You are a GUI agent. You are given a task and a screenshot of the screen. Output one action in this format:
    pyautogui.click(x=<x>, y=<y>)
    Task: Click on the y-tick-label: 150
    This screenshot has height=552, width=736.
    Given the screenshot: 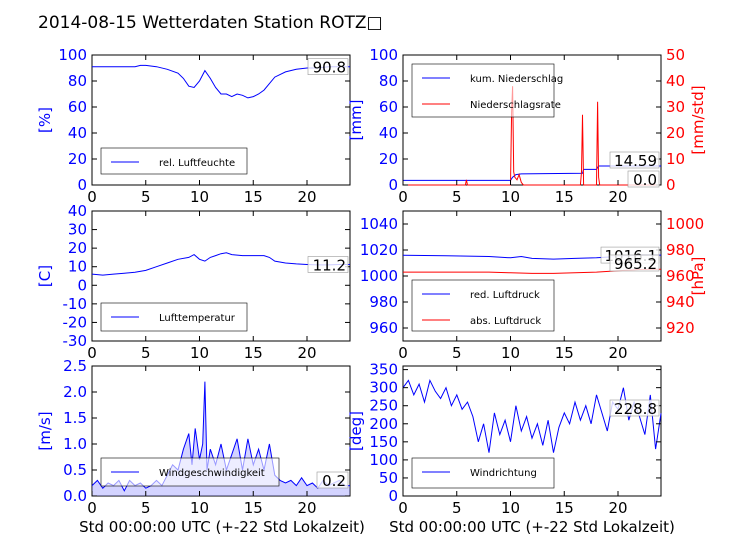 What is the action you would take?
    pyautogui.click(x=383, y=442)
    